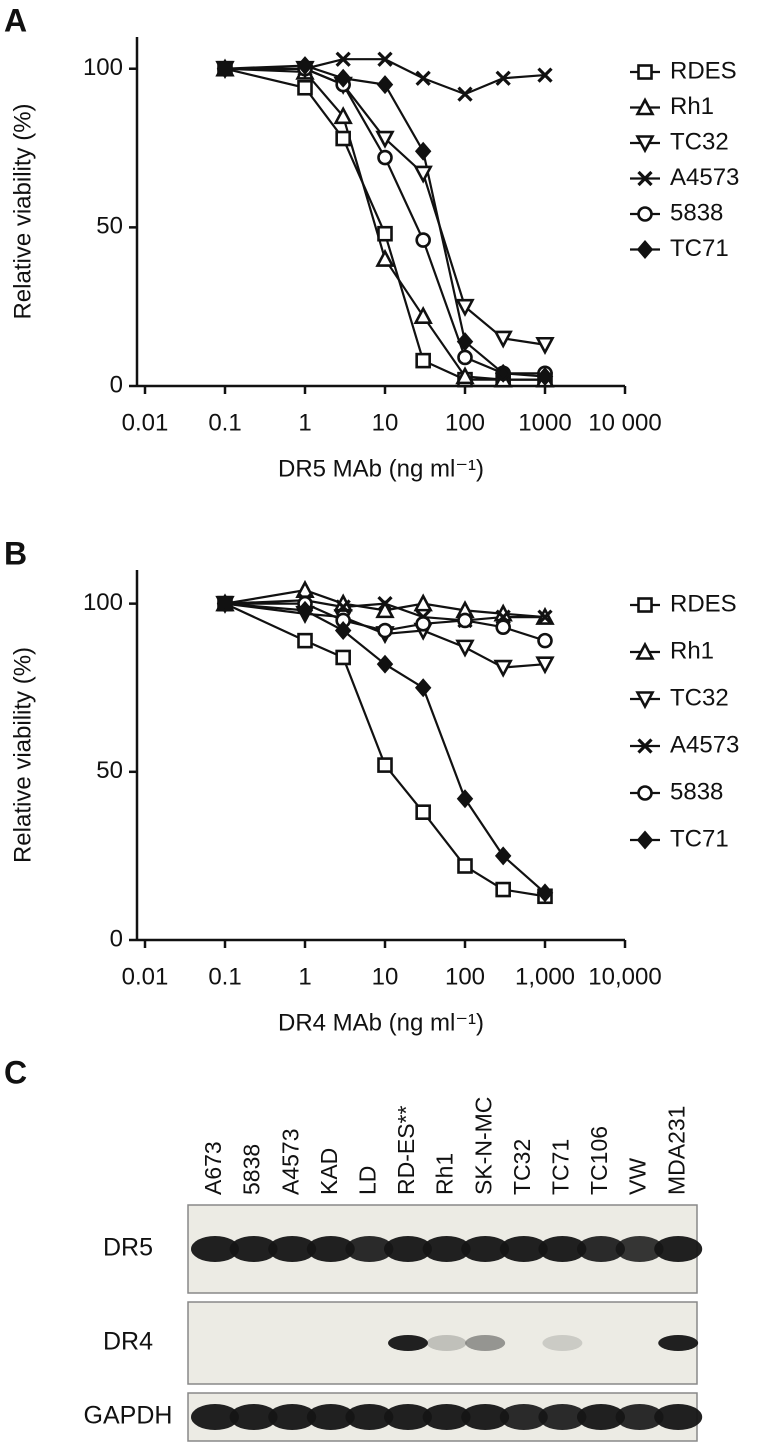  Describe the element at coordinates (224, 976) in the screenshot. I see `x-tick-label: 0.1` at that location.